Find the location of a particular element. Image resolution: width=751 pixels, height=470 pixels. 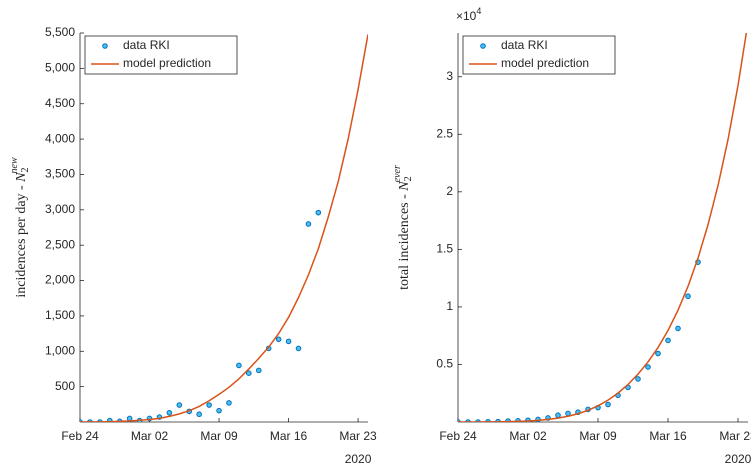

y-tick-label: 1.5 is located at coordinates (444, 249).